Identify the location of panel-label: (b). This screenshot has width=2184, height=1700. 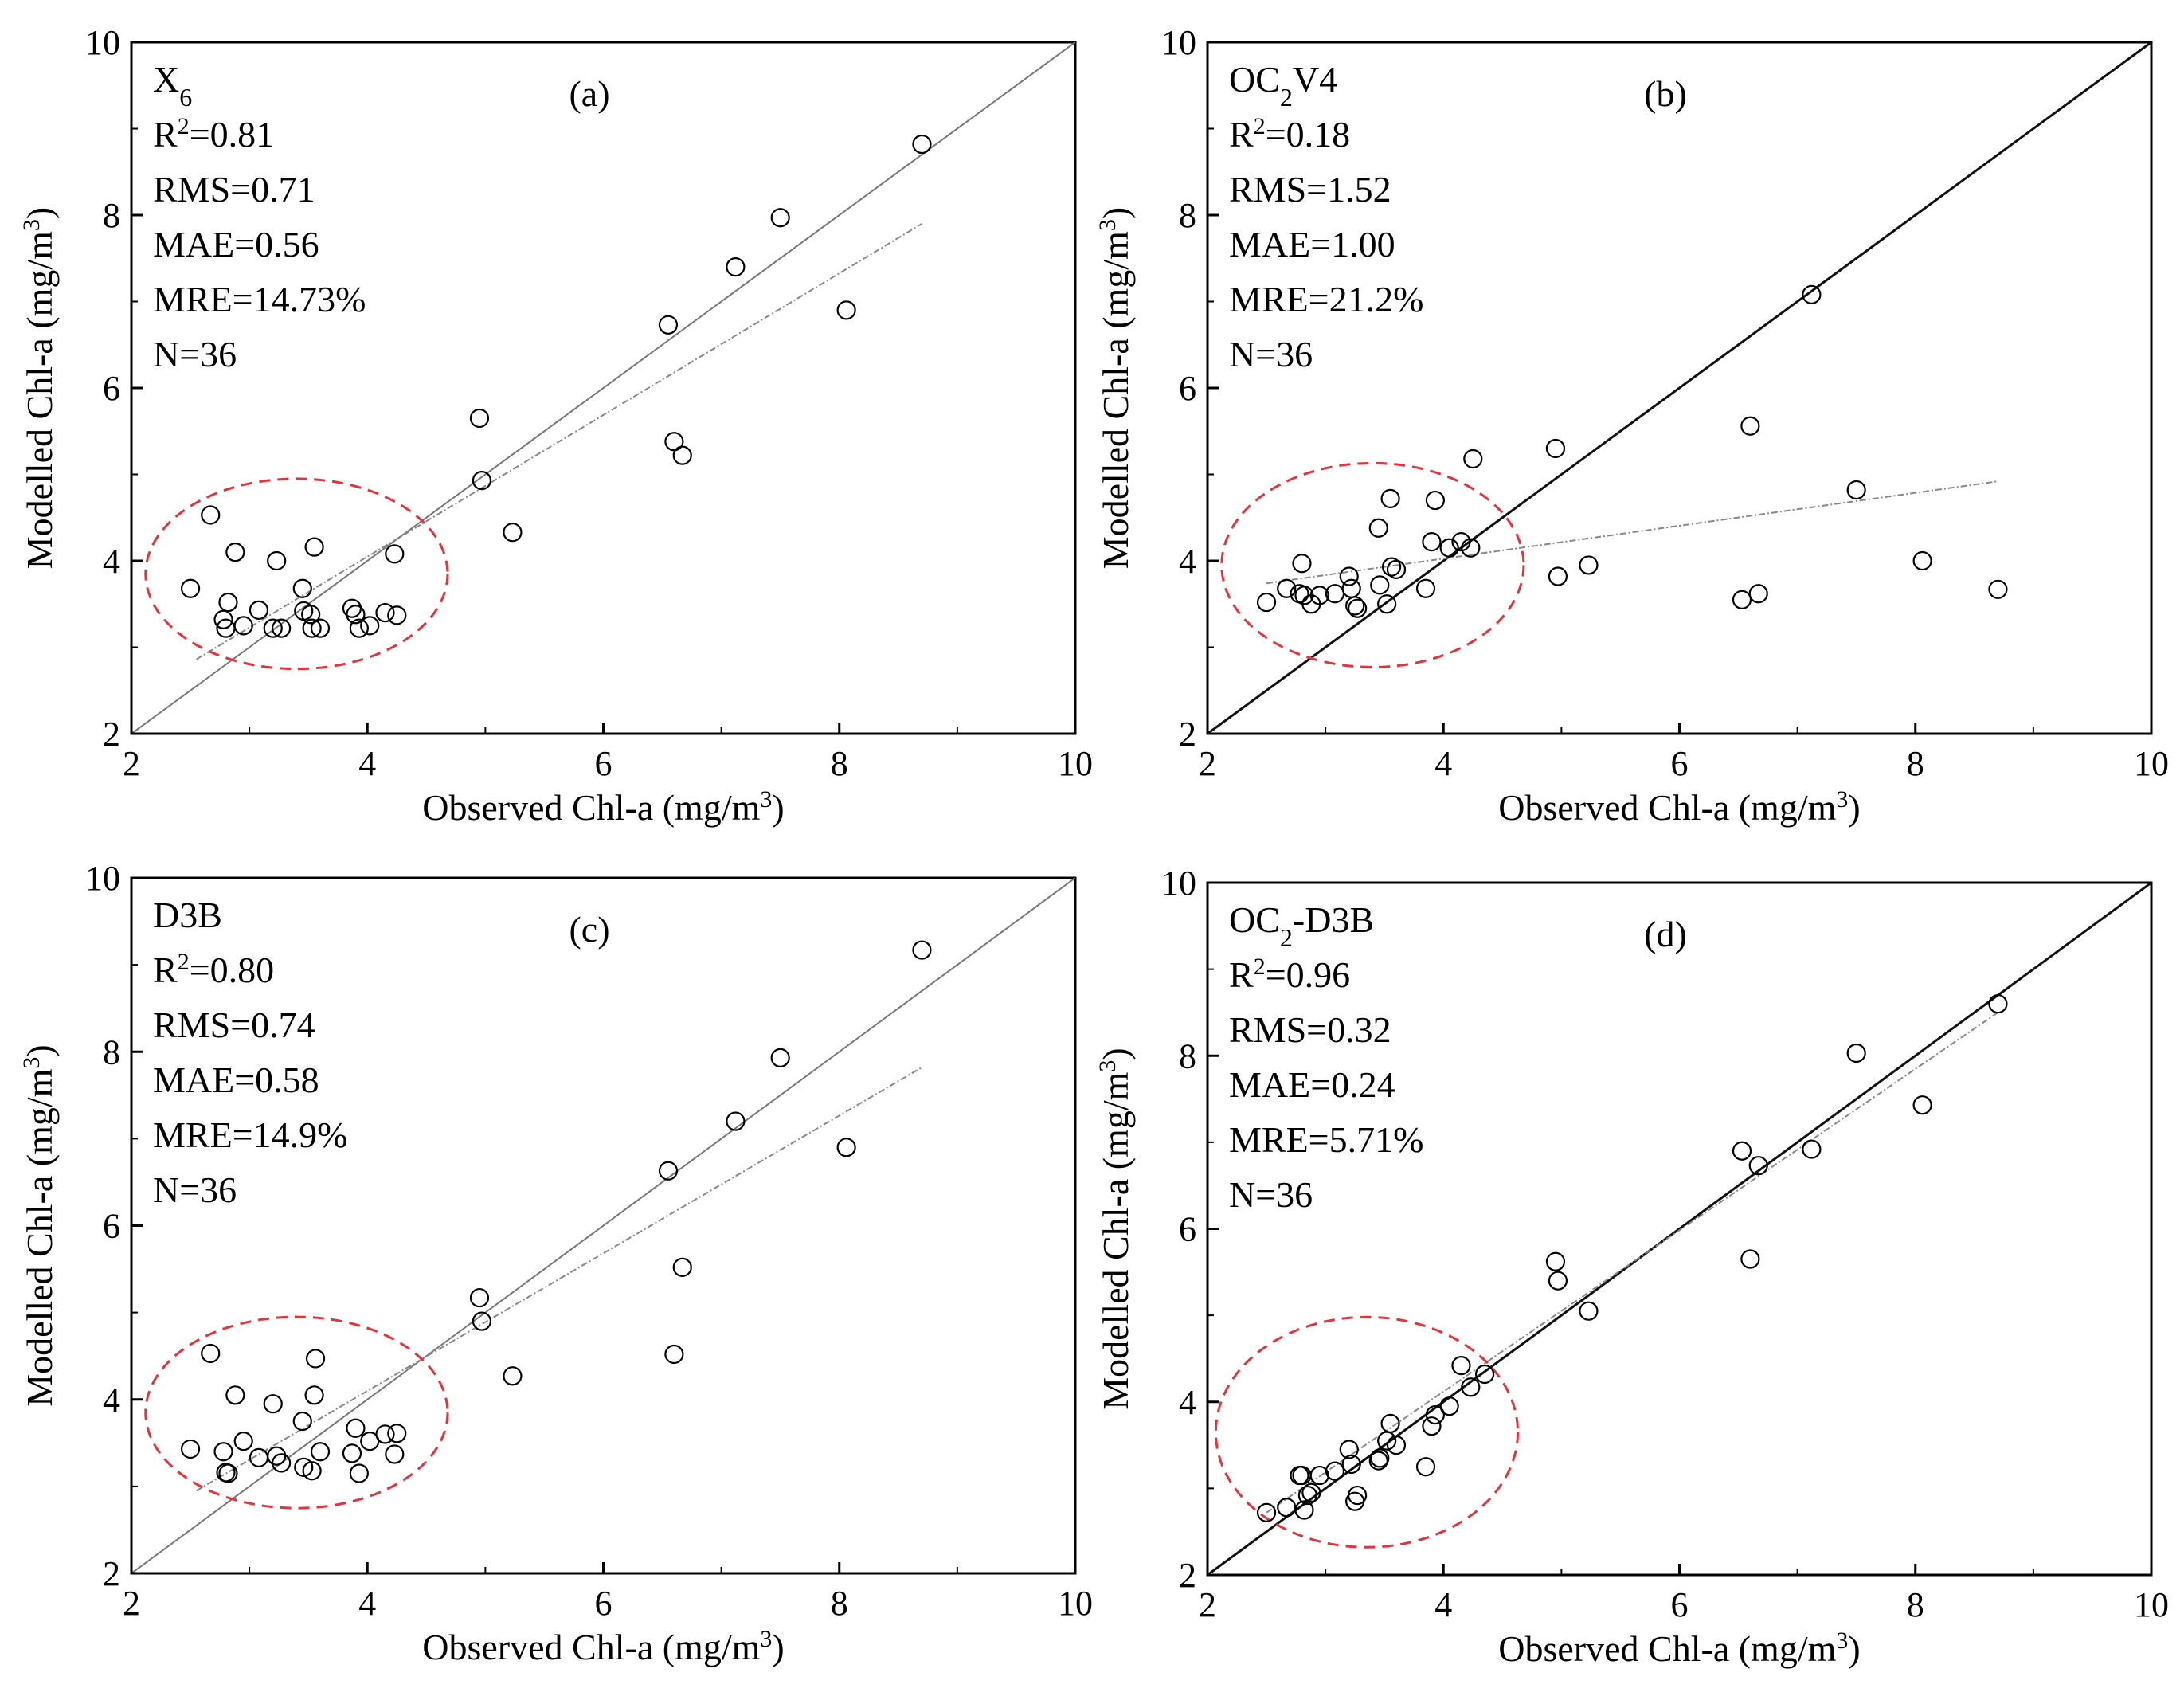
(1665, 93).